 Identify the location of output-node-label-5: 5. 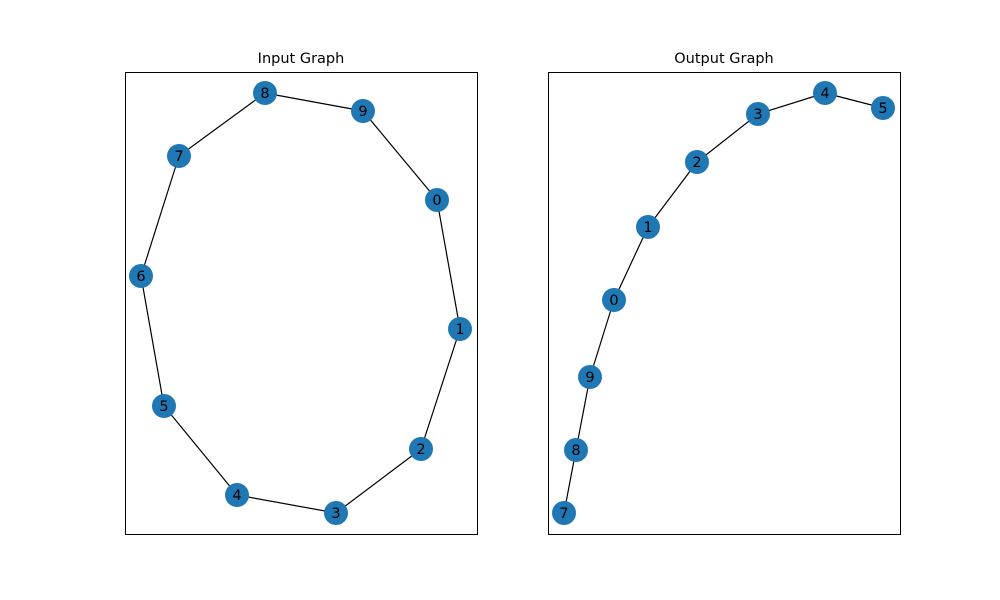
(882, 109).